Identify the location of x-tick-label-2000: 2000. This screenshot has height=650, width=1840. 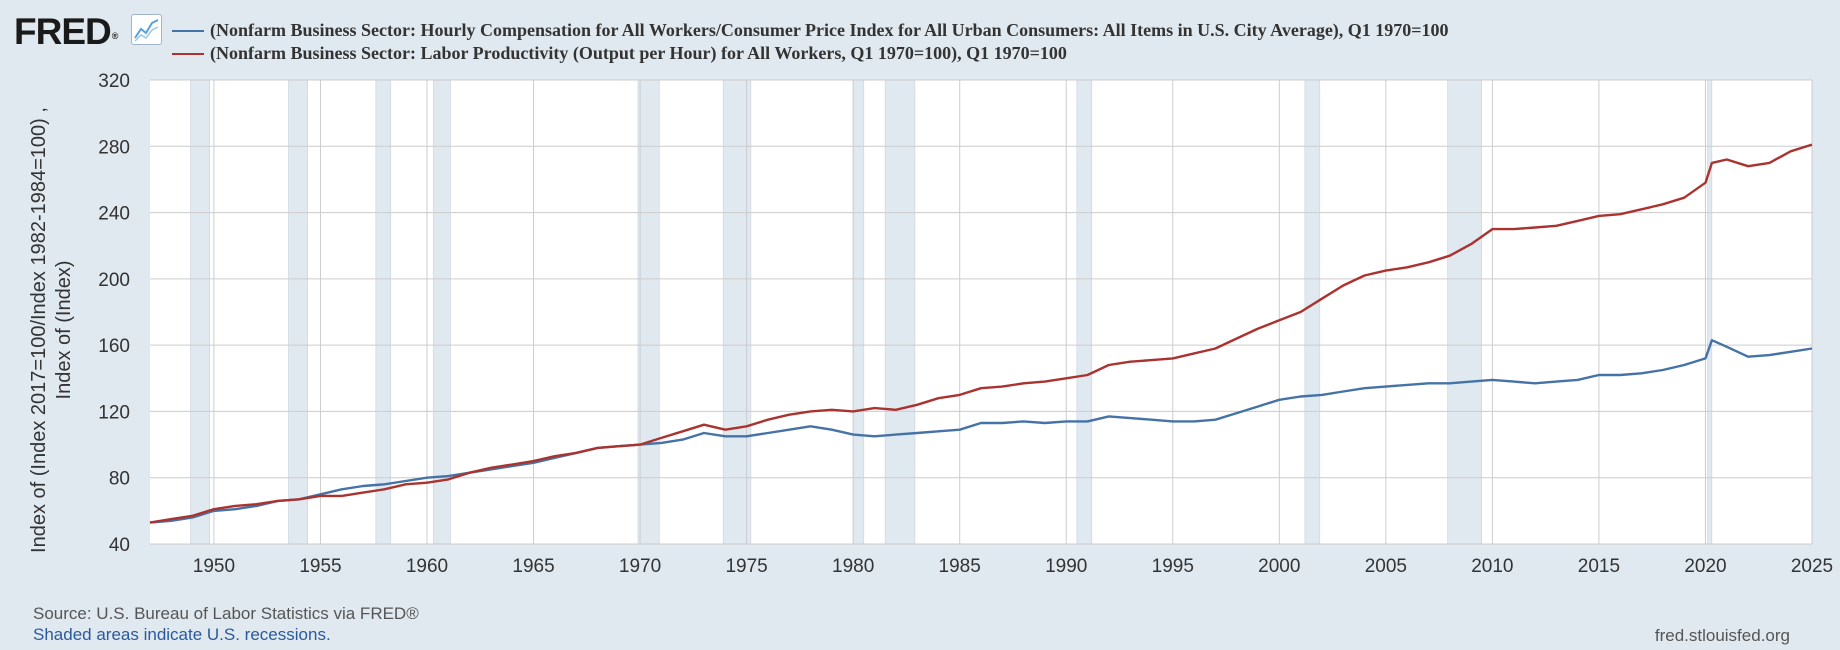
(1279, 566).